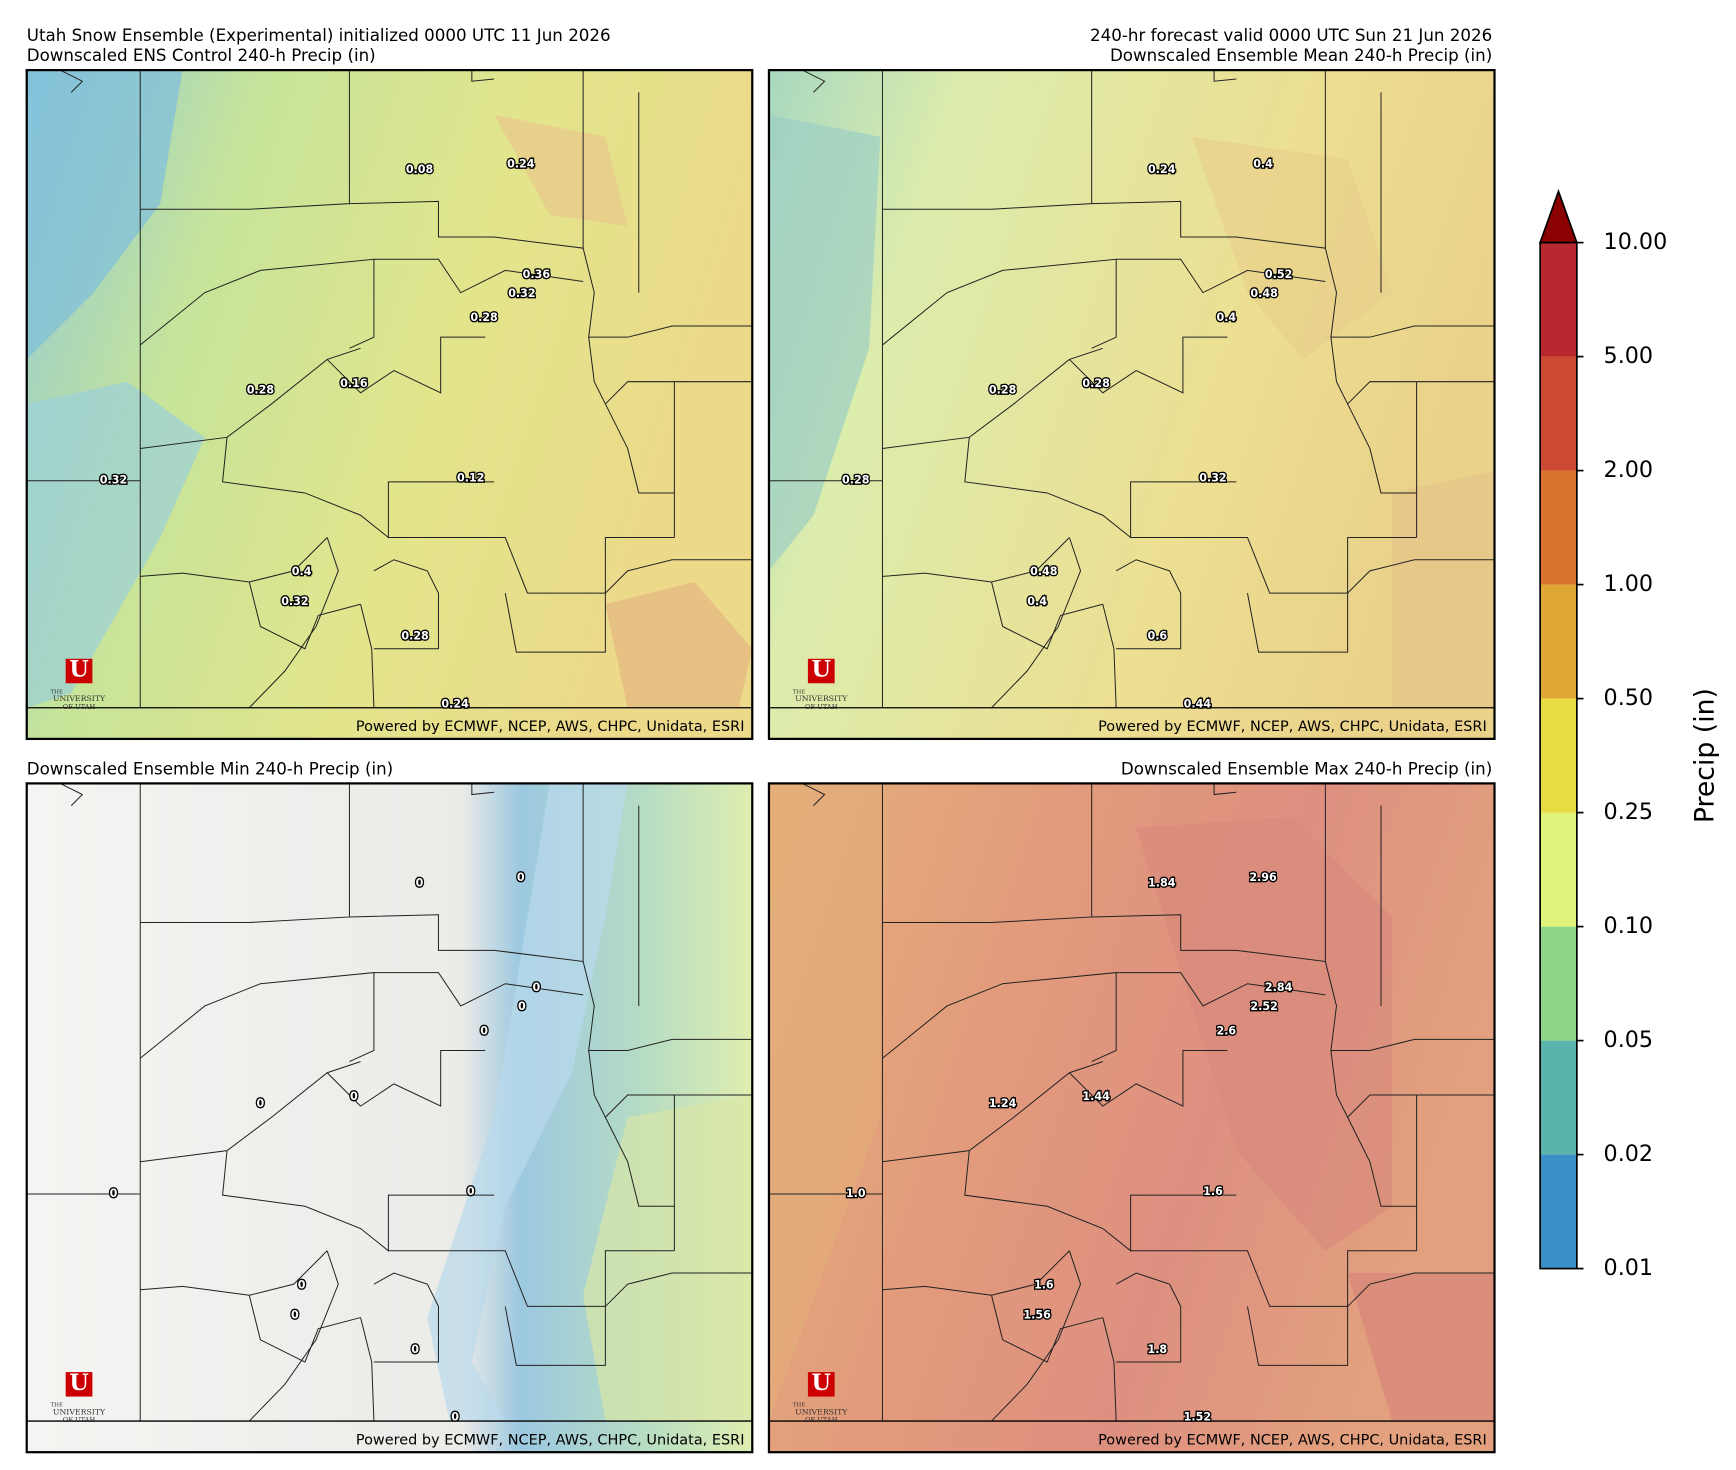  What do you see at coordinates (1629, 1040) in the screenshot?
I see `colorbar-tick-label: 0.05` at bounding box center [1629, 1040].